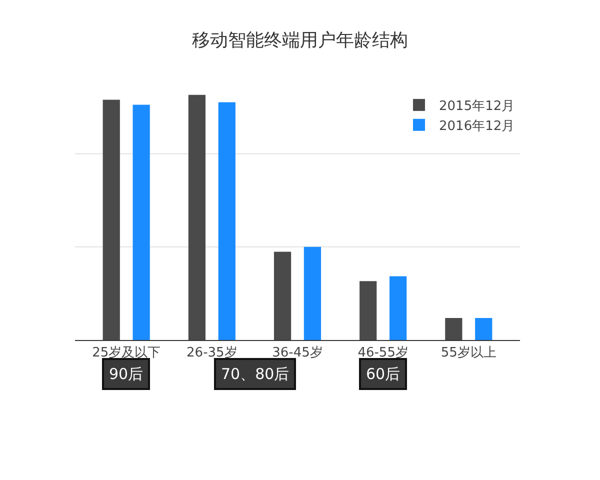 Image resolution: width=600 pixels, height=480 pixels. What do you see at coordinates (212, 353) in the screenshot?
I see `x-tick-label: 26-35岁` at bounding box center [212, 353].